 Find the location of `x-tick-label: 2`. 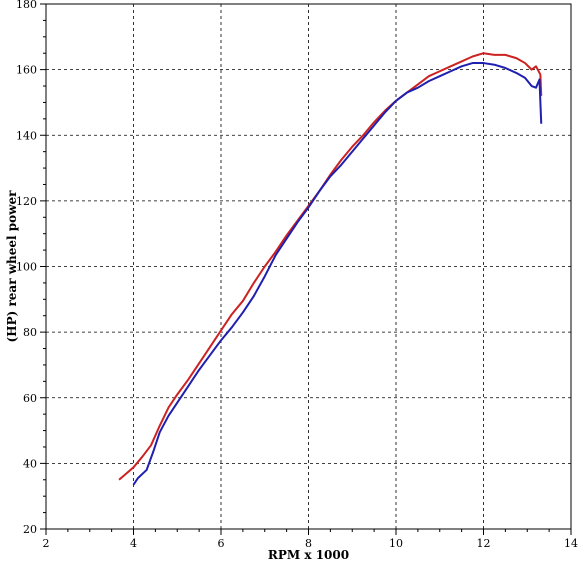

x-tick-label: 2 is located at coordinates (46, 543).